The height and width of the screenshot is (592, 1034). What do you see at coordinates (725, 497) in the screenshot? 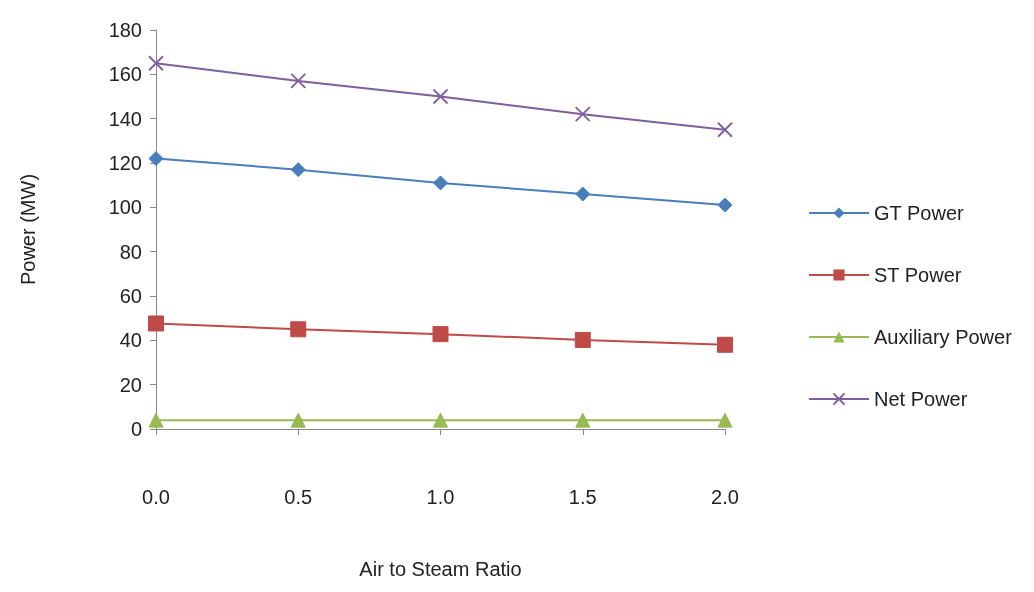
I see `x-tick-label: 2.0` at bounding box center [725, 497].